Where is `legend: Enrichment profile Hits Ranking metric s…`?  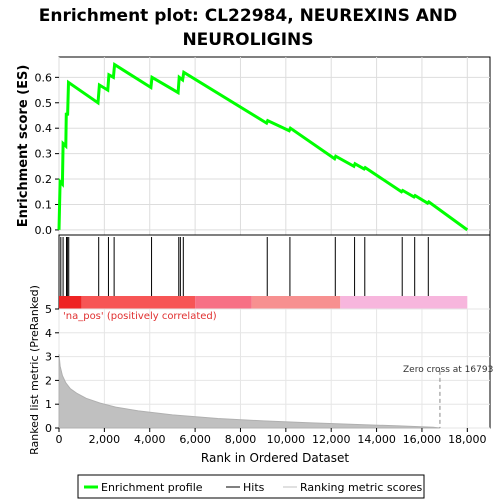
legend: Enrichment profile Hits Ranking metric s… is located at coordinates (251, 486).